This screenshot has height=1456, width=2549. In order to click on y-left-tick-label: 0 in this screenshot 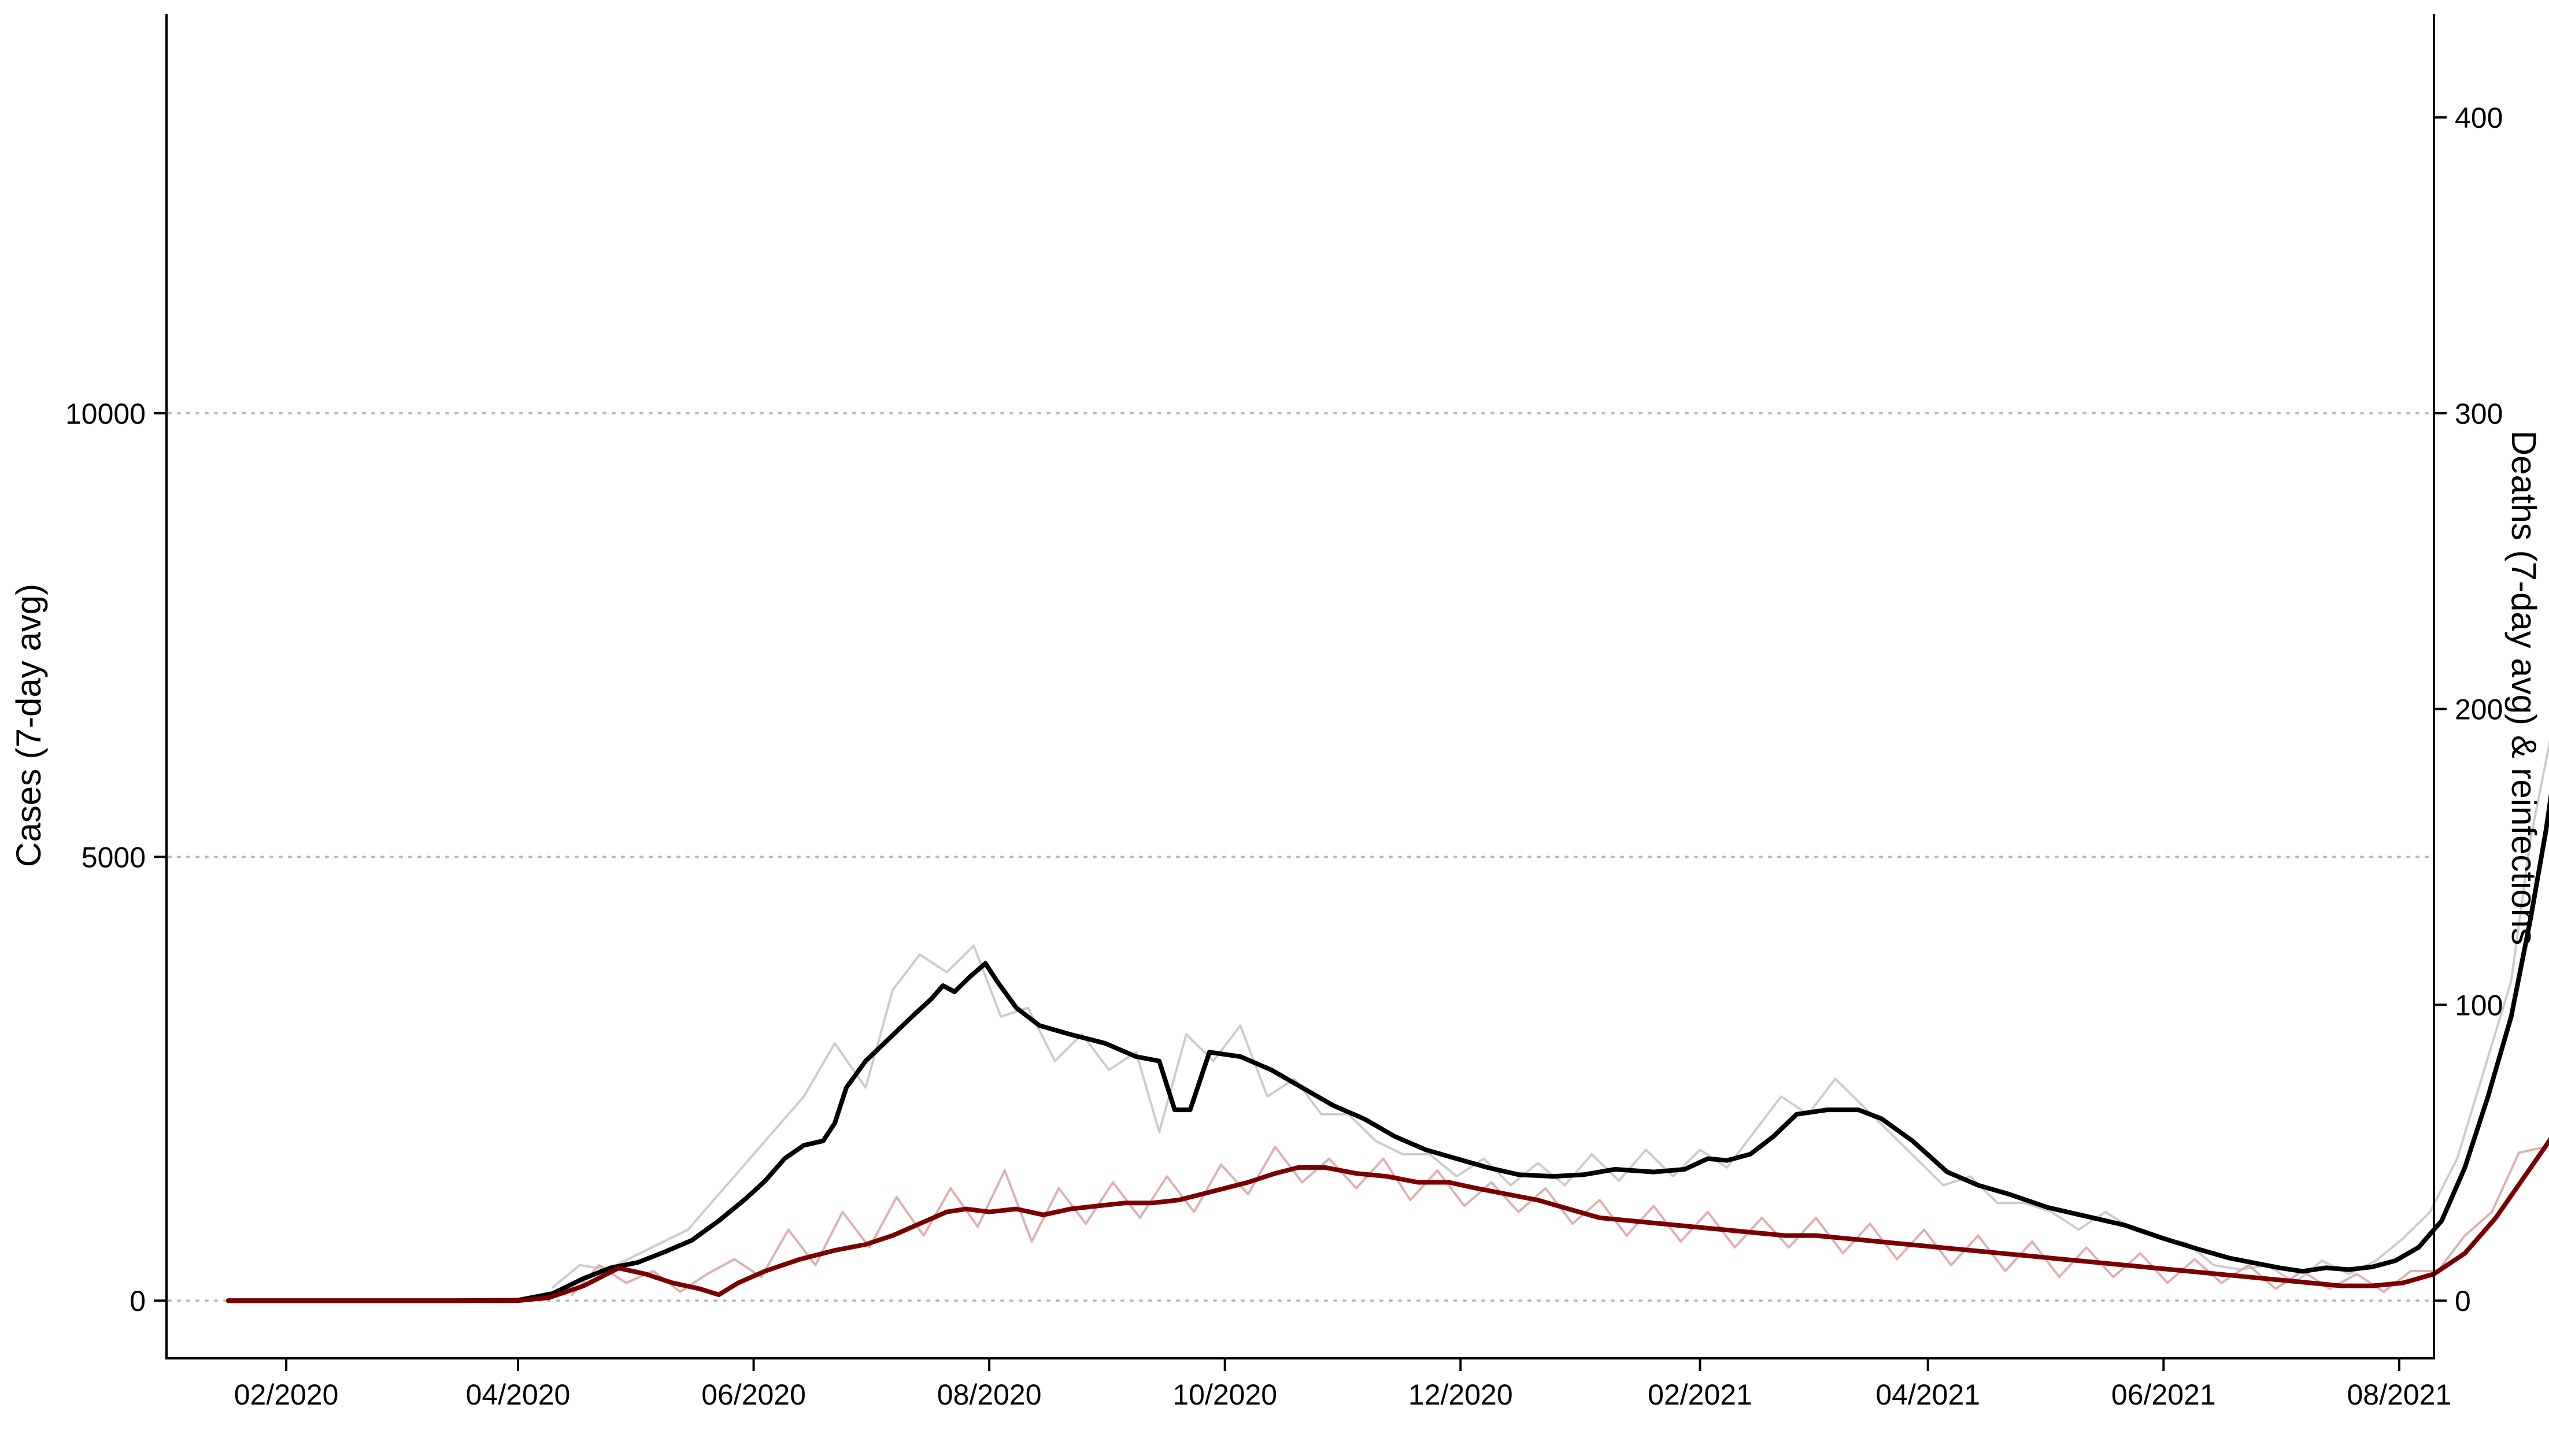, I will do `click(138, 1301)`.